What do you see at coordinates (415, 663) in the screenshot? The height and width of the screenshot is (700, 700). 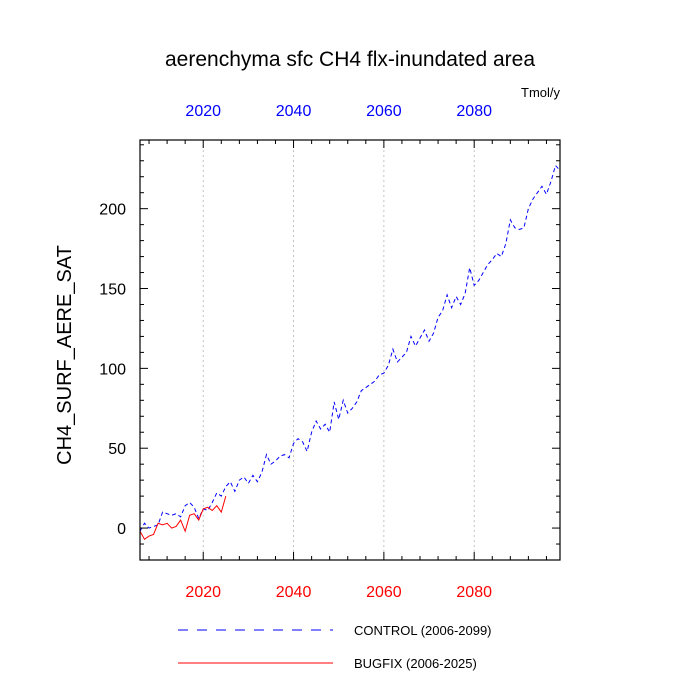 I see `legend-label-bugfix: BUGFIX (2006-2025)` at bounding box center [415, 663].